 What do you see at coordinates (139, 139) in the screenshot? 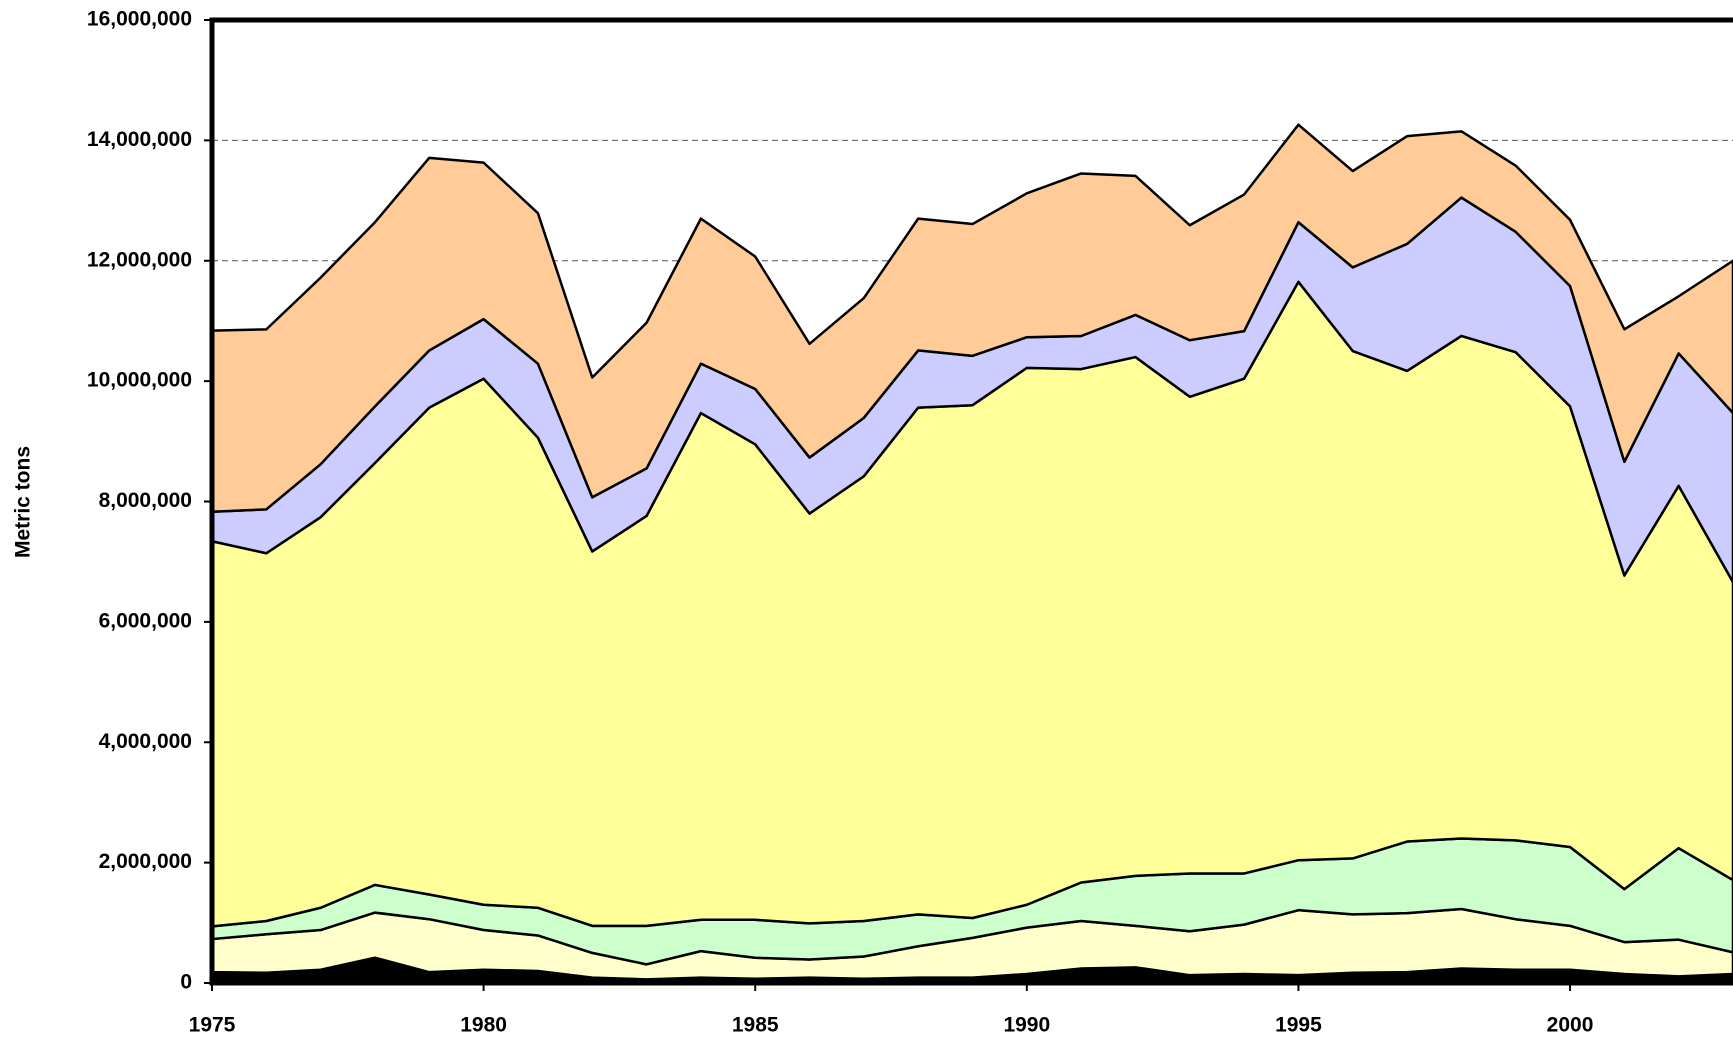
I see `y-tick-label: 14,000,000` at bounding box center [139, 139].